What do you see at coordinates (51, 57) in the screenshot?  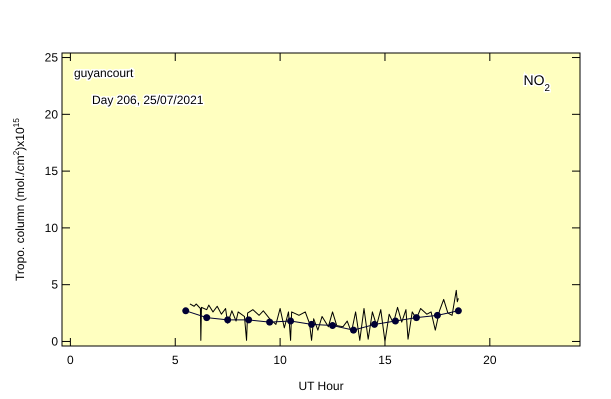 I see `y-tick-label: 25` at bounding box center [51, 57].